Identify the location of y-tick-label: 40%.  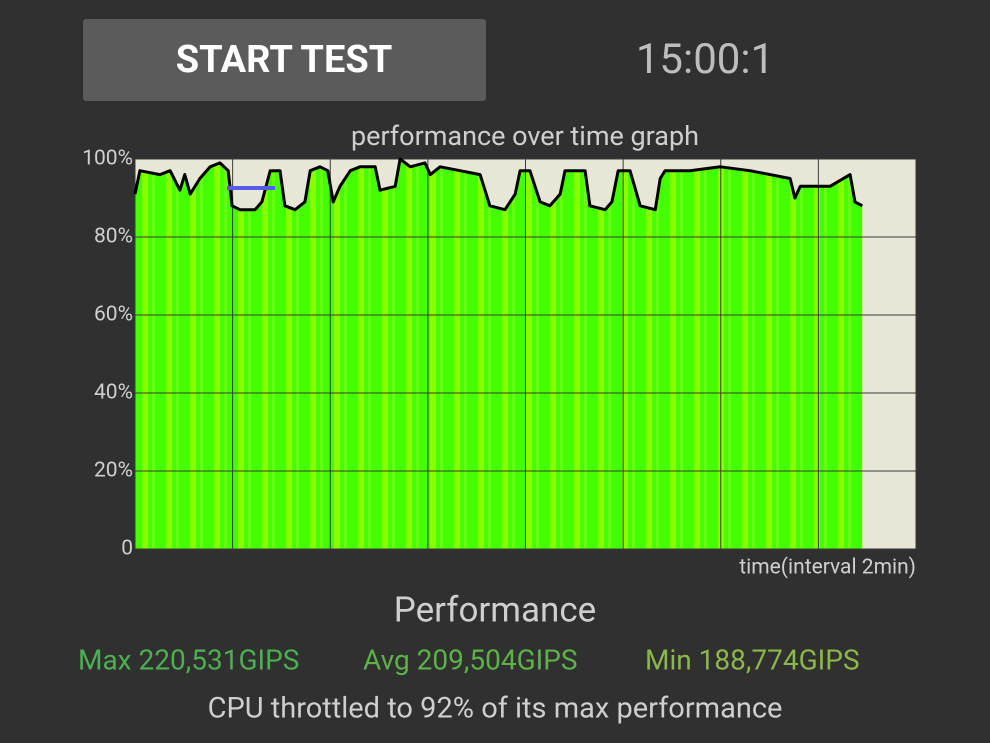
(113, 393).